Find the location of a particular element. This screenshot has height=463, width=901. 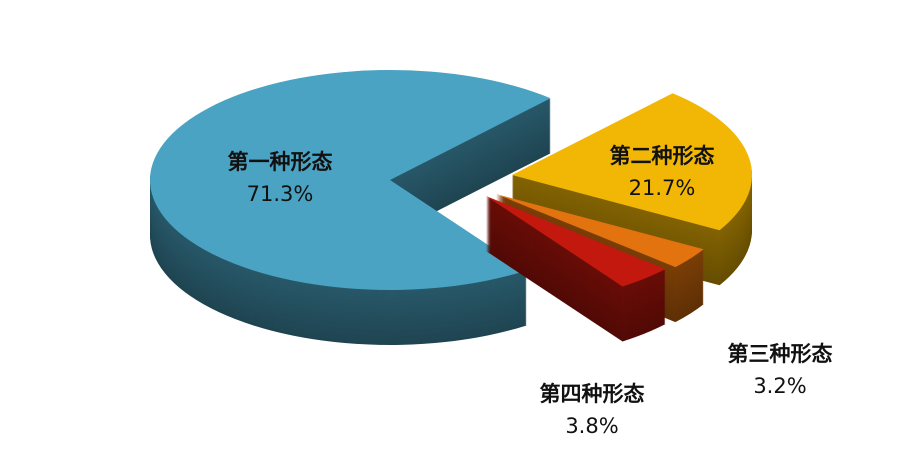

label-slice-4-name: 第四种形态 is located at coordinates (592, 394).